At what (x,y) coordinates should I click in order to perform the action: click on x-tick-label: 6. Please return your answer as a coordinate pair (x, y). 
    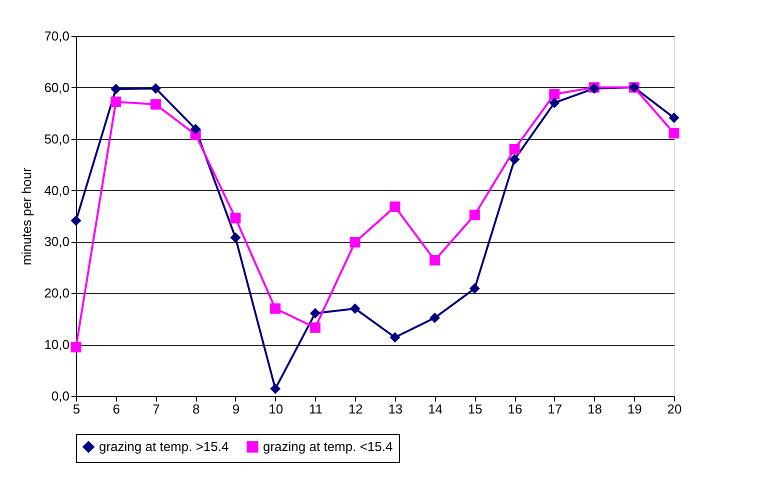
    Looking at the image, I should click on (116, 409).